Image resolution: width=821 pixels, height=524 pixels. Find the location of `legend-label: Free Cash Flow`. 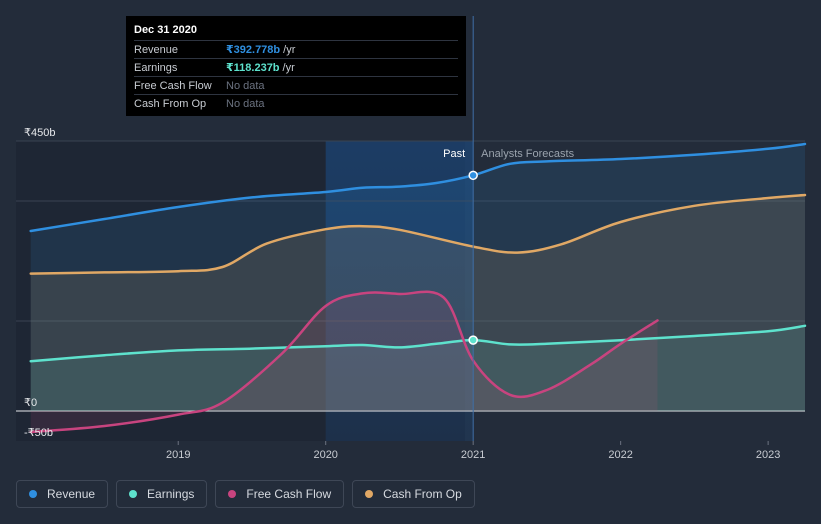

legend-label: Free Cash Flow is located at coordinates (289, 494).